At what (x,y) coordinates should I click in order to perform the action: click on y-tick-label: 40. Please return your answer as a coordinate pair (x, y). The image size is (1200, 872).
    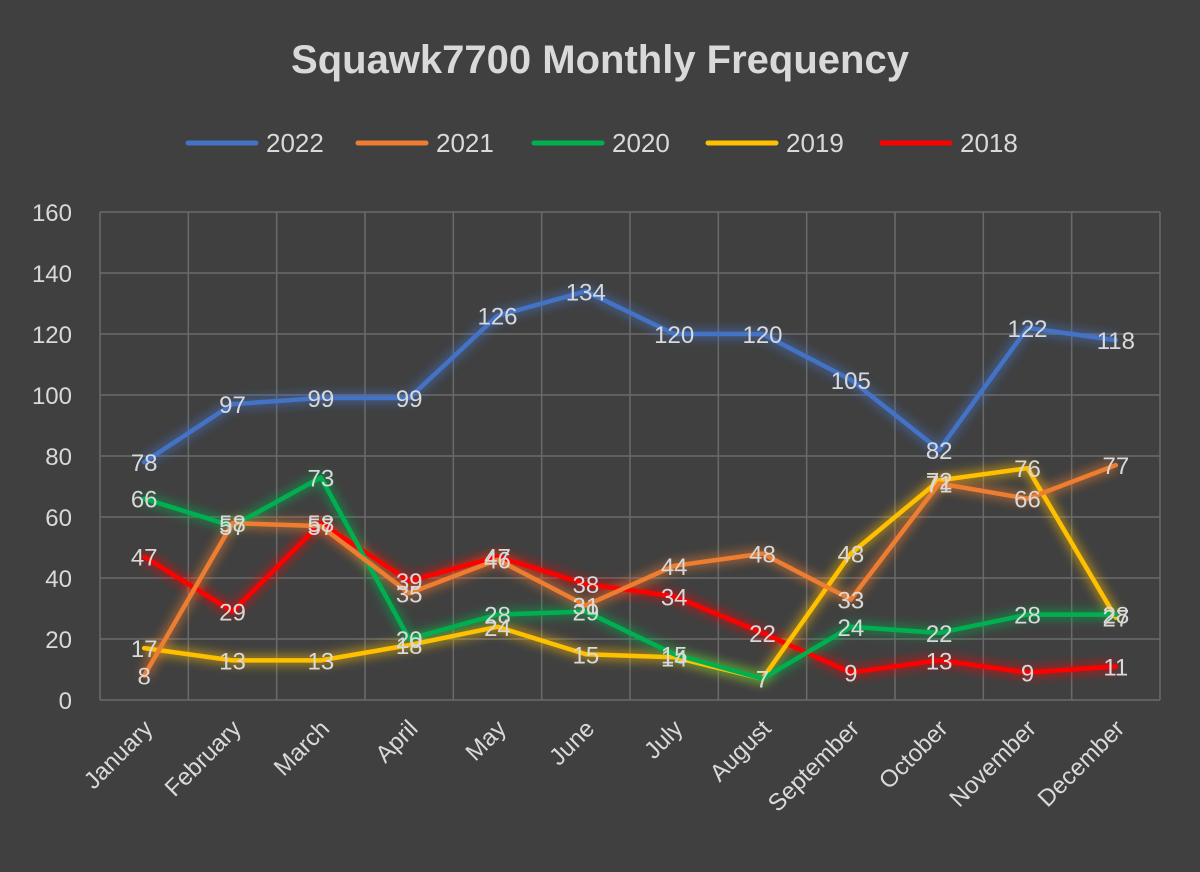
    Looking at the image, I should click on (58, 579).